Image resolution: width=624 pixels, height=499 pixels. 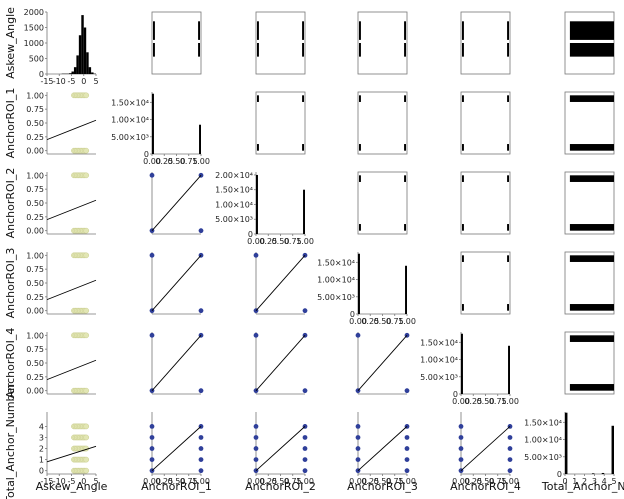 I want to click on xtick-label-r4-c4-2: 0.50, so click(x=486, y=401).